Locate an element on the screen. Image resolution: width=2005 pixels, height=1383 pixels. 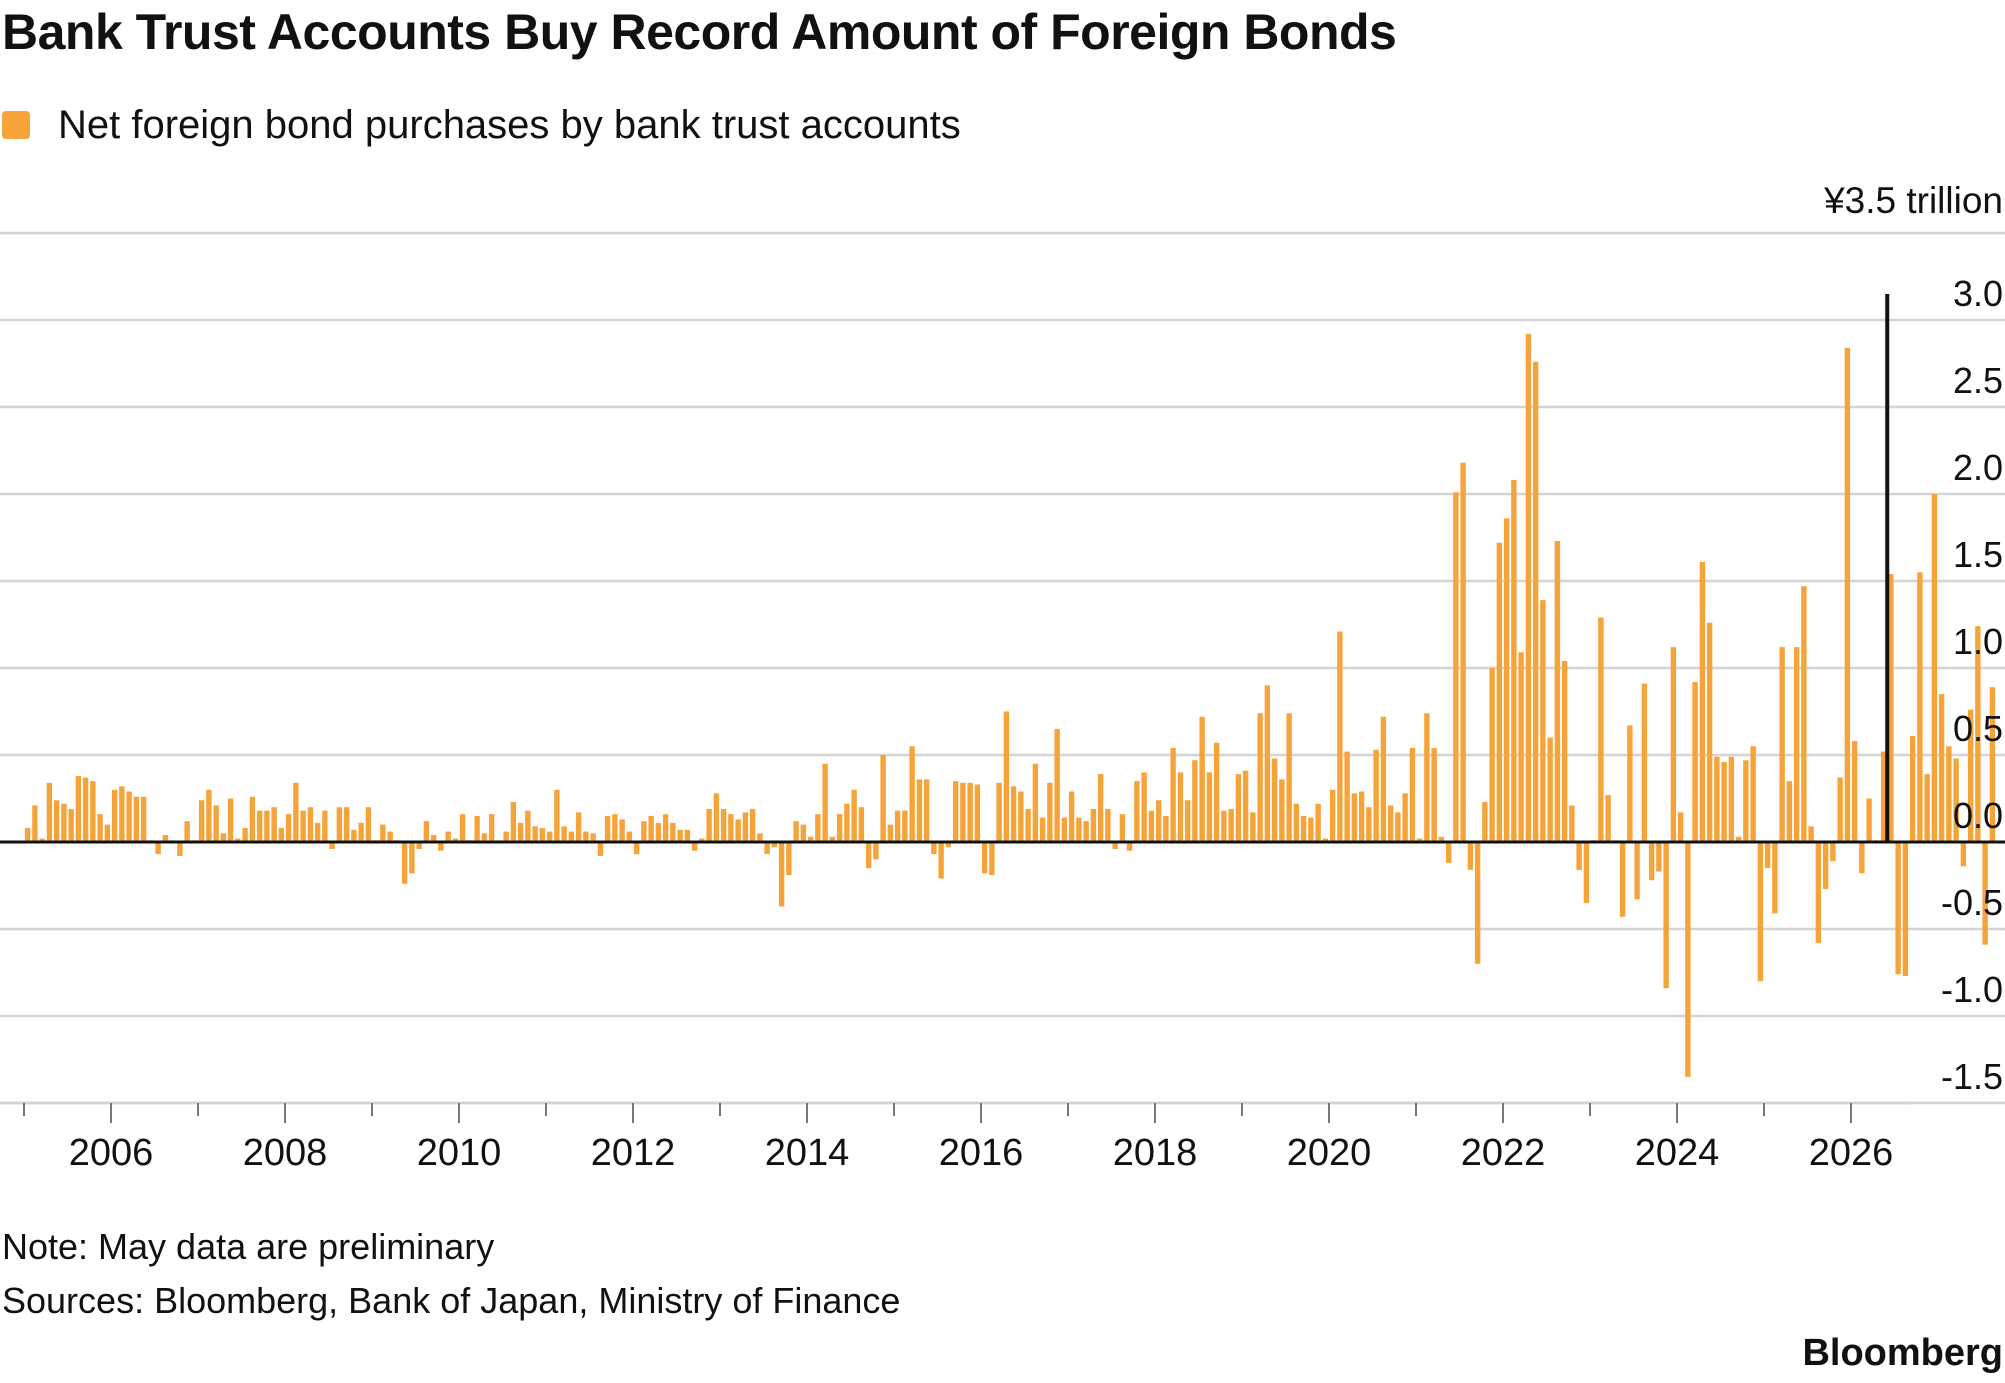
y-tick-label: -0.5 is located at coordinates (1972, 902).